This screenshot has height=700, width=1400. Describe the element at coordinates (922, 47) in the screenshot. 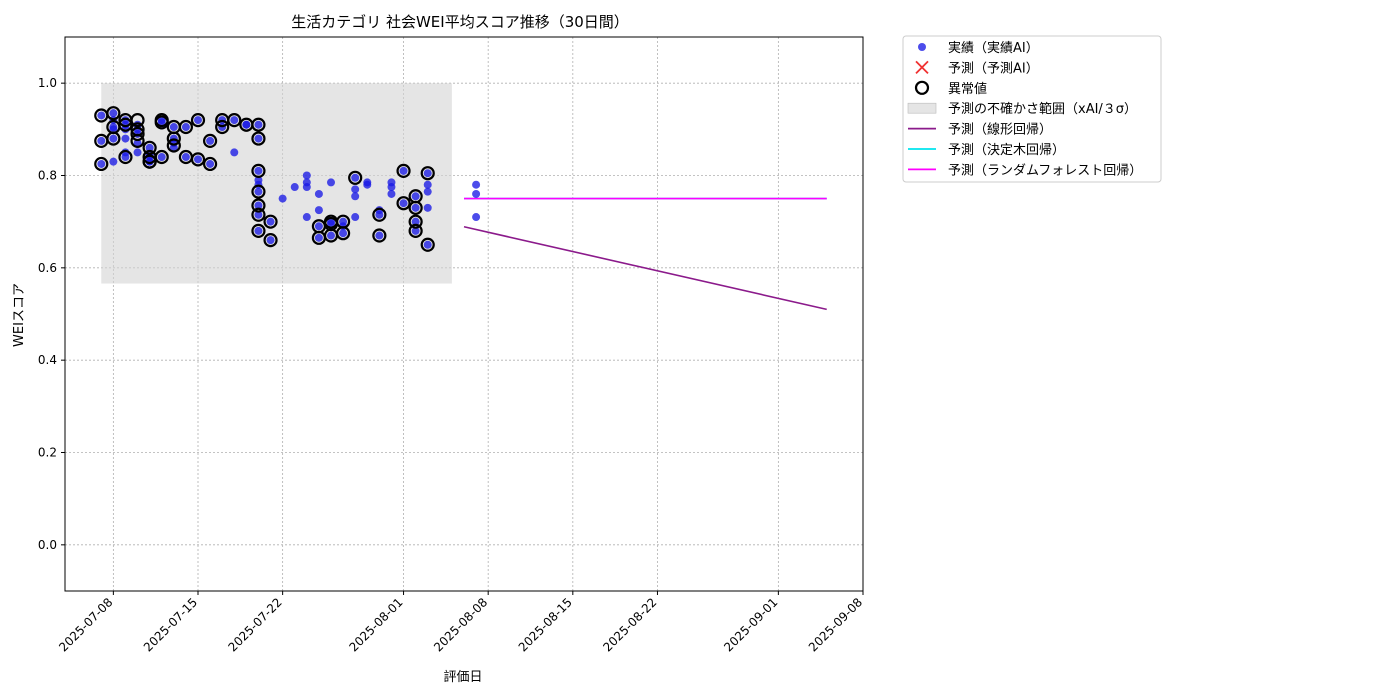

I see `legend-marker-actual` at that location.